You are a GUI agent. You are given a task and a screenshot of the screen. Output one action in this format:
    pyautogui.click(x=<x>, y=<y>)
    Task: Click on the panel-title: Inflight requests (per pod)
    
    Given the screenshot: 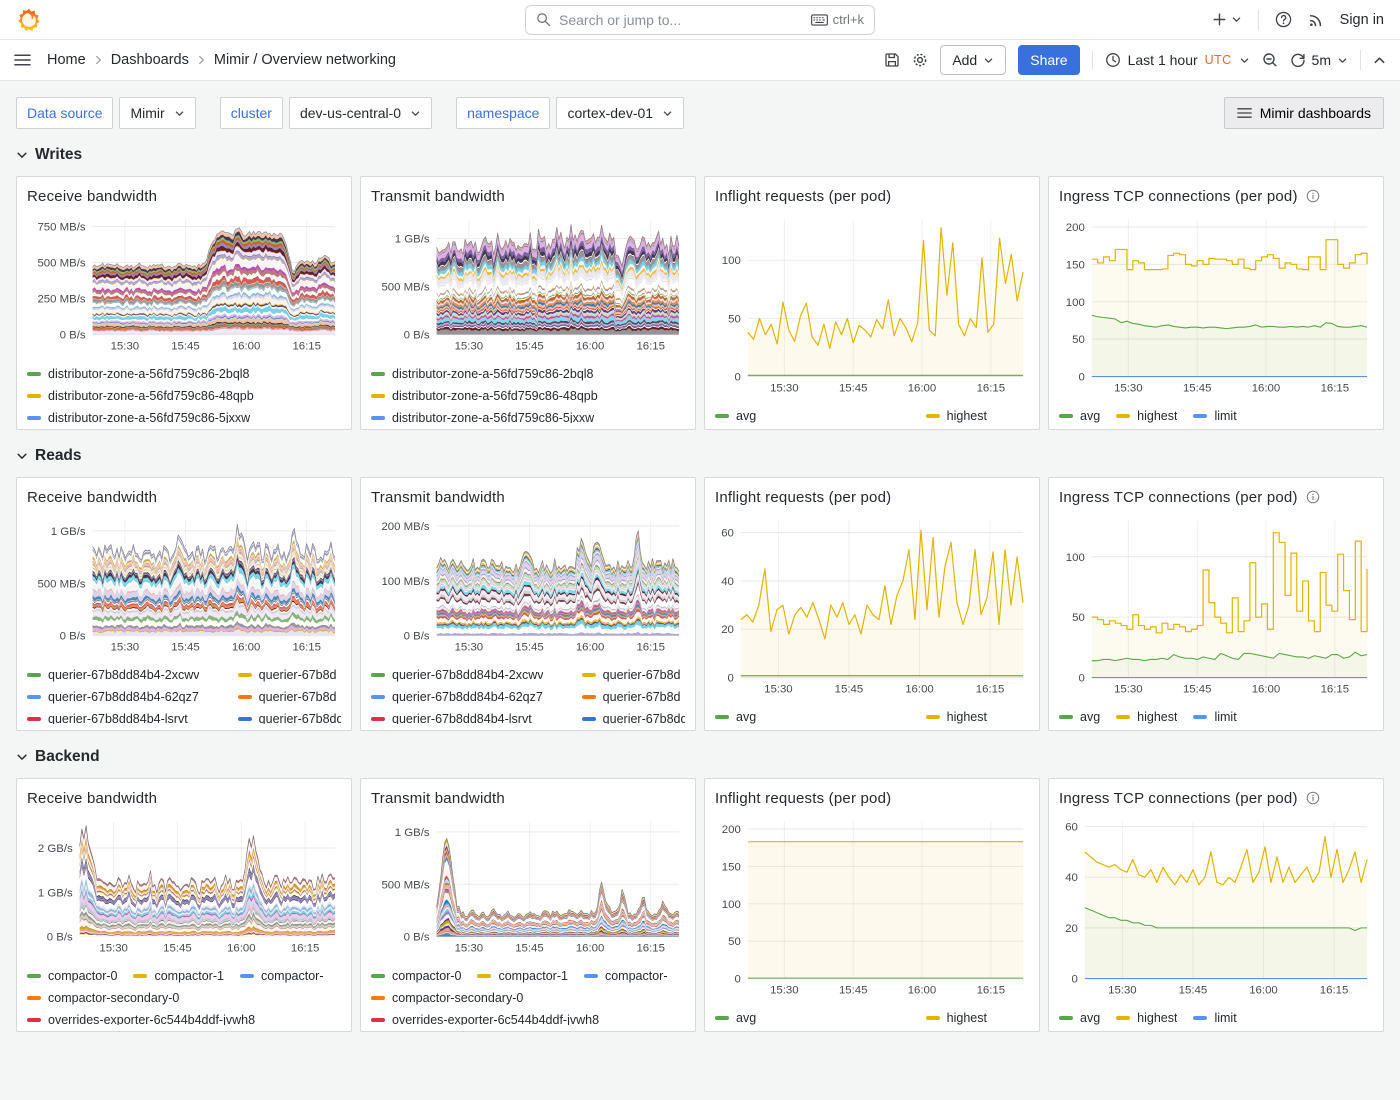 What is the action you would take?
    pyautogui.click(x=803, y=497)
    